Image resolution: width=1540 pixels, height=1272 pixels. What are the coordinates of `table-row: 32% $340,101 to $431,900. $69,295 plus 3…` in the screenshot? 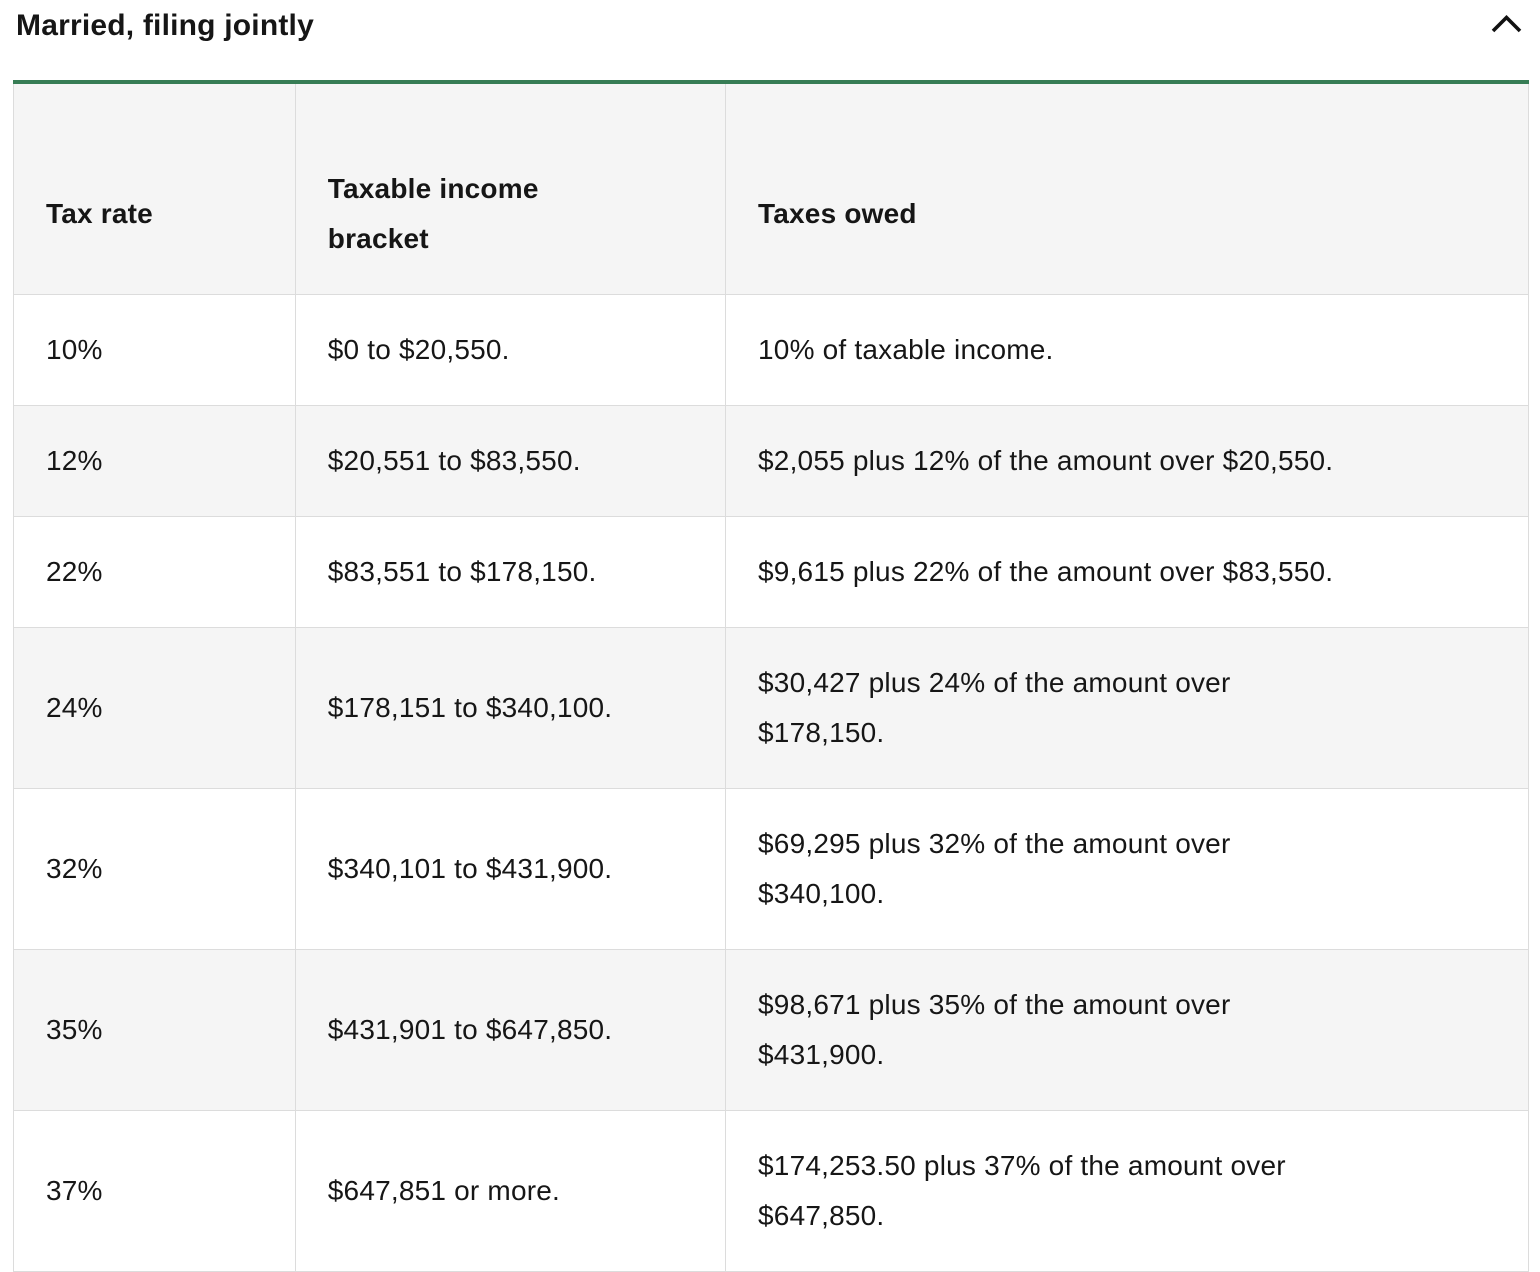 It's located at (771, 869).